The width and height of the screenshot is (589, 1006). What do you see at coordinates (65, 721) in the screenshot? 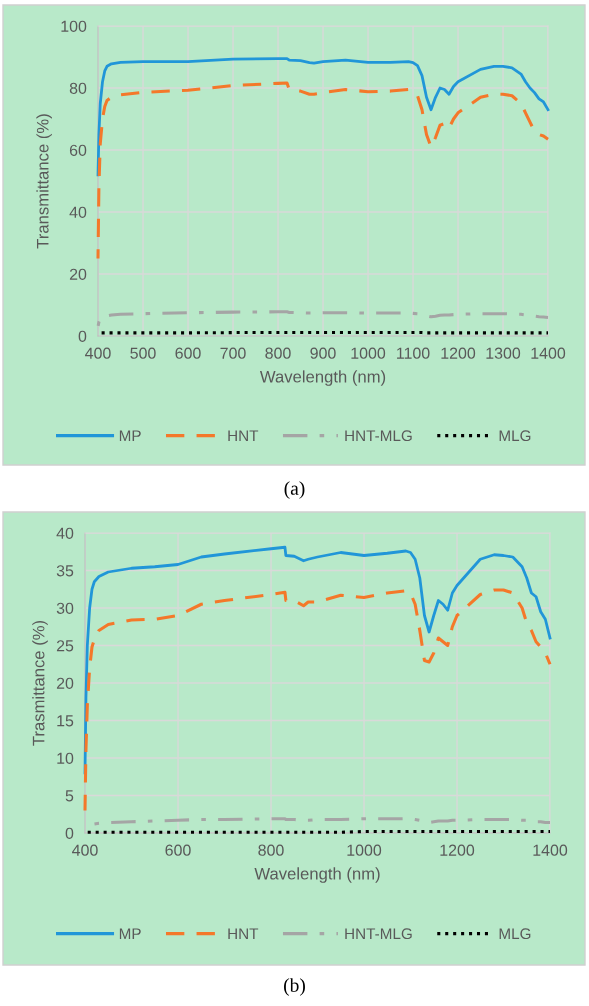
I see `y-tick-label: 15` at bounding box center [65, 721].